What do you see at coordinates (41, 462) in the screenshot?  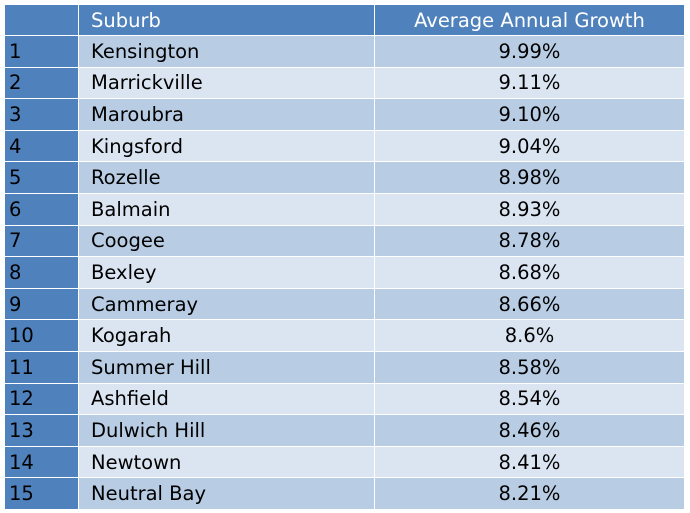 I see `rank-cell: 14` at bounding box center [41, 462].